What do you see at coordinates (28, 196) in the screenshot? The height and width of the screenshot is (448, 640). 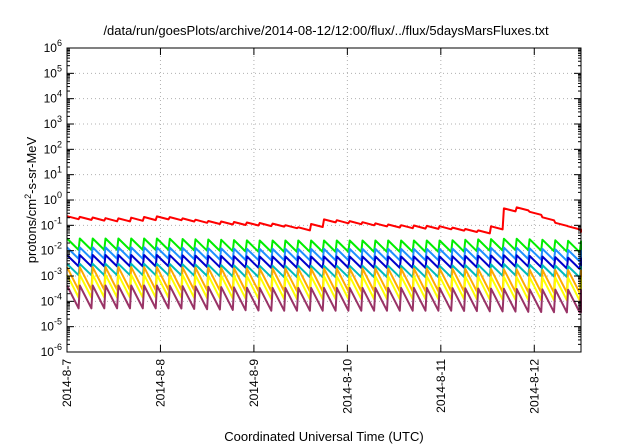 I see `y-axis-label-sup: 2` at bounding box center [28, 196].